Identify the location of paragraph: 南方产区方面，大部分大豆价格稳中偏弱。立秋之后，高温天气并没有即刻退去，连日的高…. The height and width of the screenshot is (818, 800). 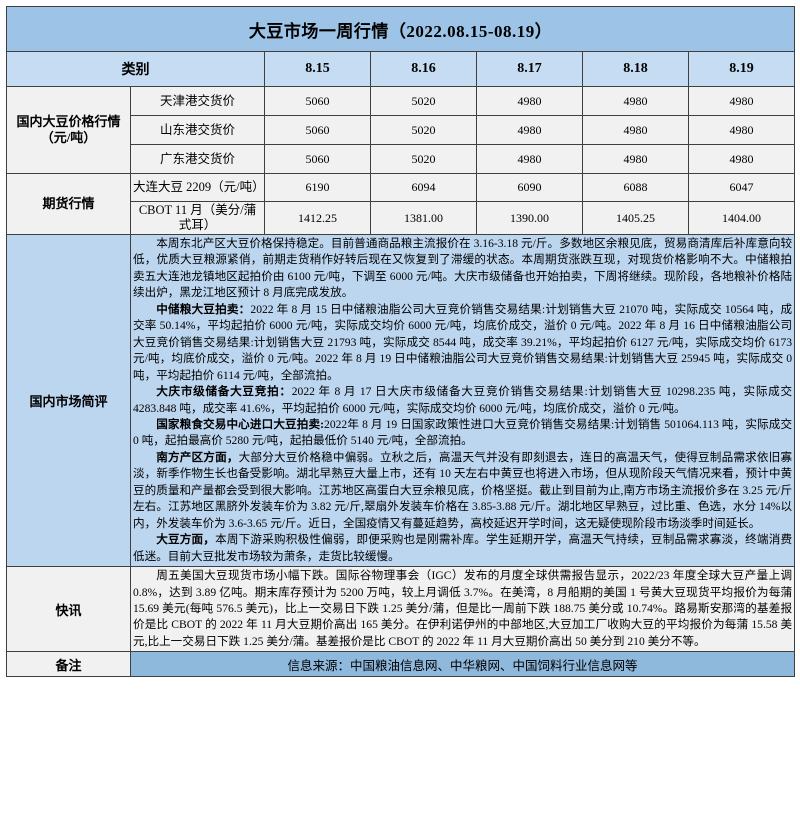
(462, 491).